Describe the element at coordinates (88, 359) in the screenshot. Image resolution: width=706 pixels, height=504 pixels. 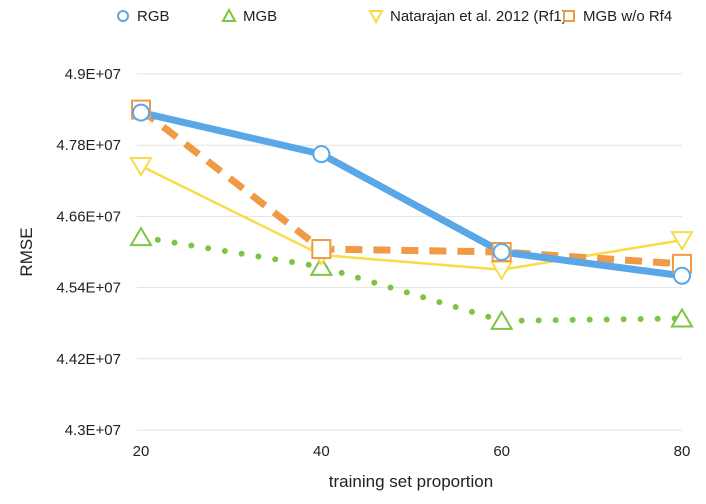
I see `y-tick-label: 4.42E+07` at that location.